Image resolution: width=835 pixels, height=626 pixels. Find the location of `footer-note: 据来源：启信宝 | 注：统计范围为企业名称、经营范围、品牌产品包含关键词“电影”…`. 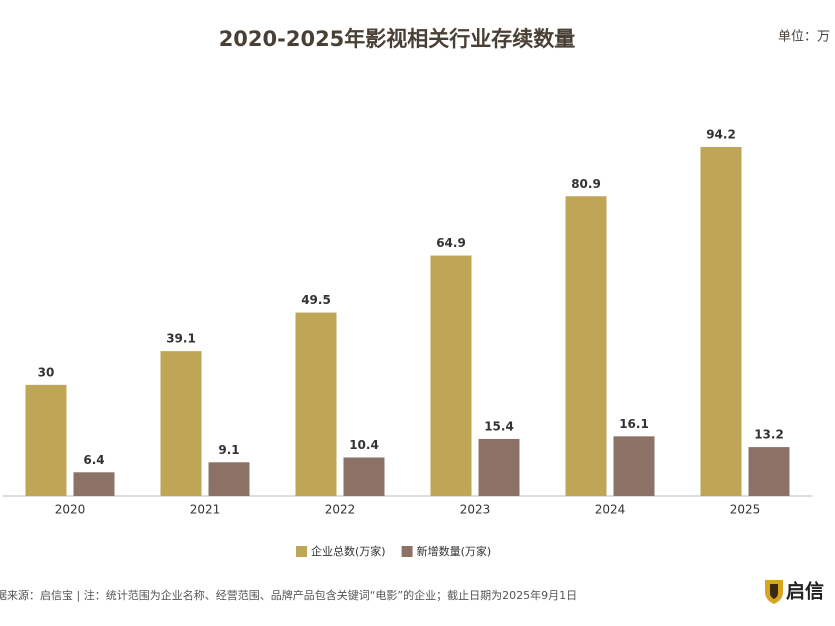

footer-note: 据来源：启信宝 | 注：统计范围为企业名称、经营范围、品牌产品包含关键词“电影”… is located at coordinates (288, 595).